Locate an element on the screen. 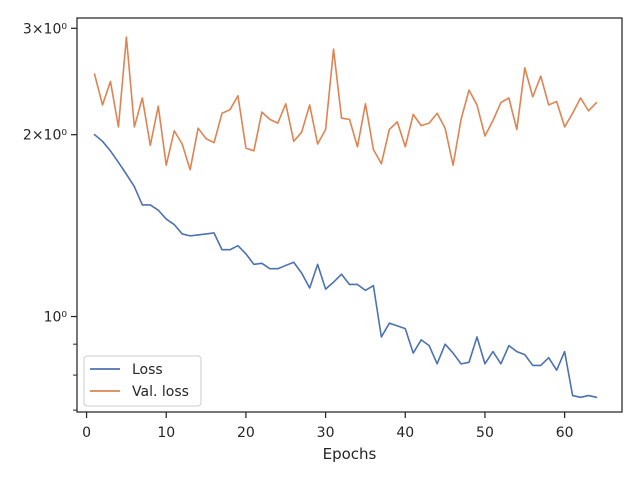 The width and height of the screenshot is (640, 480). x-tick-label: 40 is located at coordinates (405, 433).